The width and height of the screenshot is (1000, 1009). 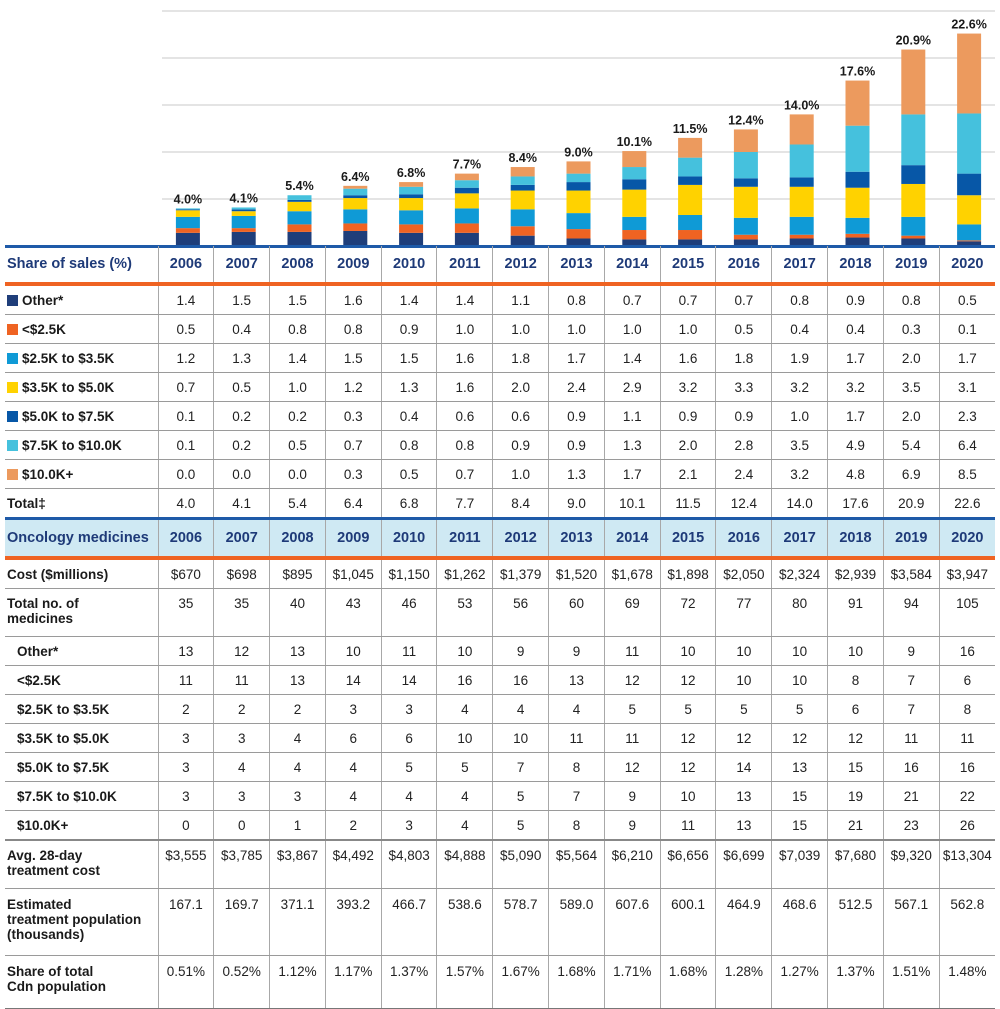 What do you see at coordinates (522, 158) in the screenshot?
I see `total-label: 8.4%` at bounding box center [522, 158].